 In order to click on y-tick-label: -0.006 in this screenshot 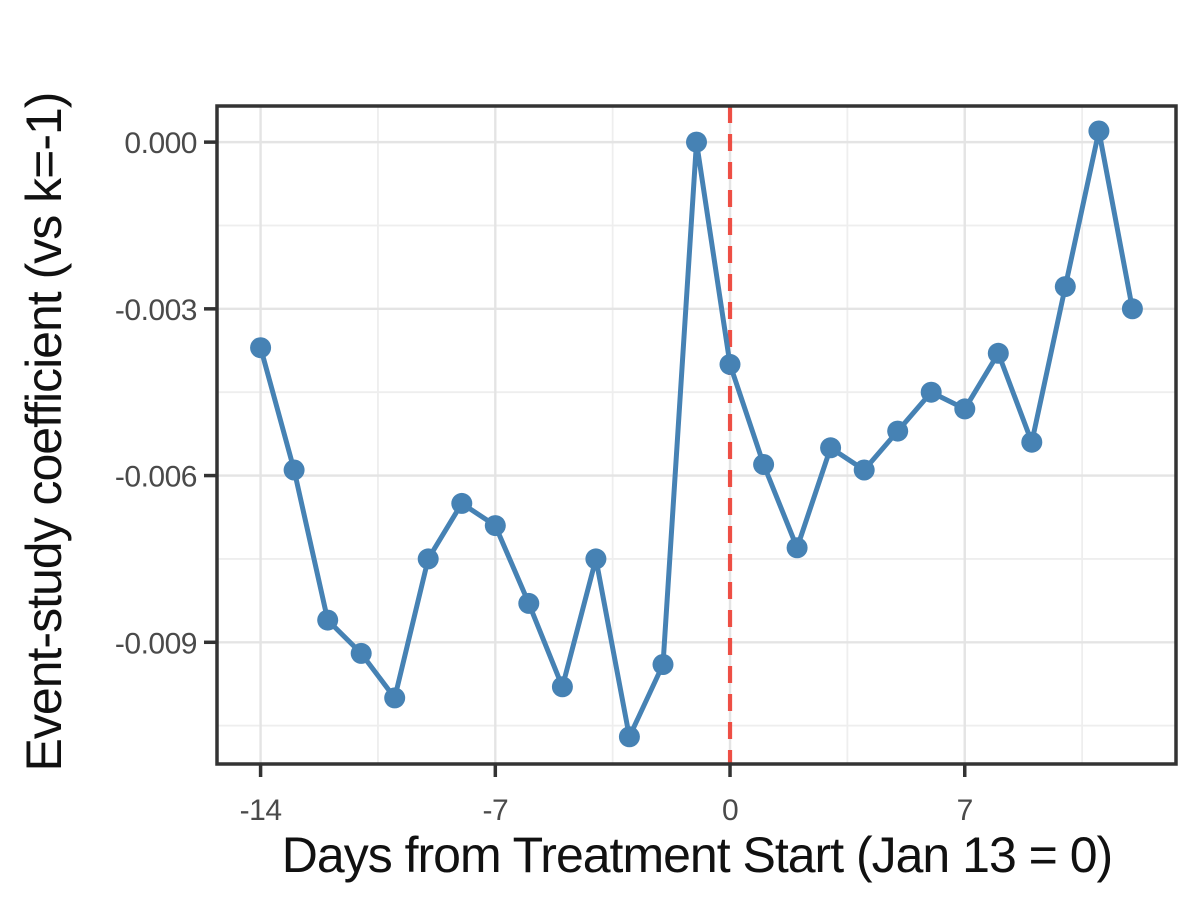, I will do `click(156, 477)`.